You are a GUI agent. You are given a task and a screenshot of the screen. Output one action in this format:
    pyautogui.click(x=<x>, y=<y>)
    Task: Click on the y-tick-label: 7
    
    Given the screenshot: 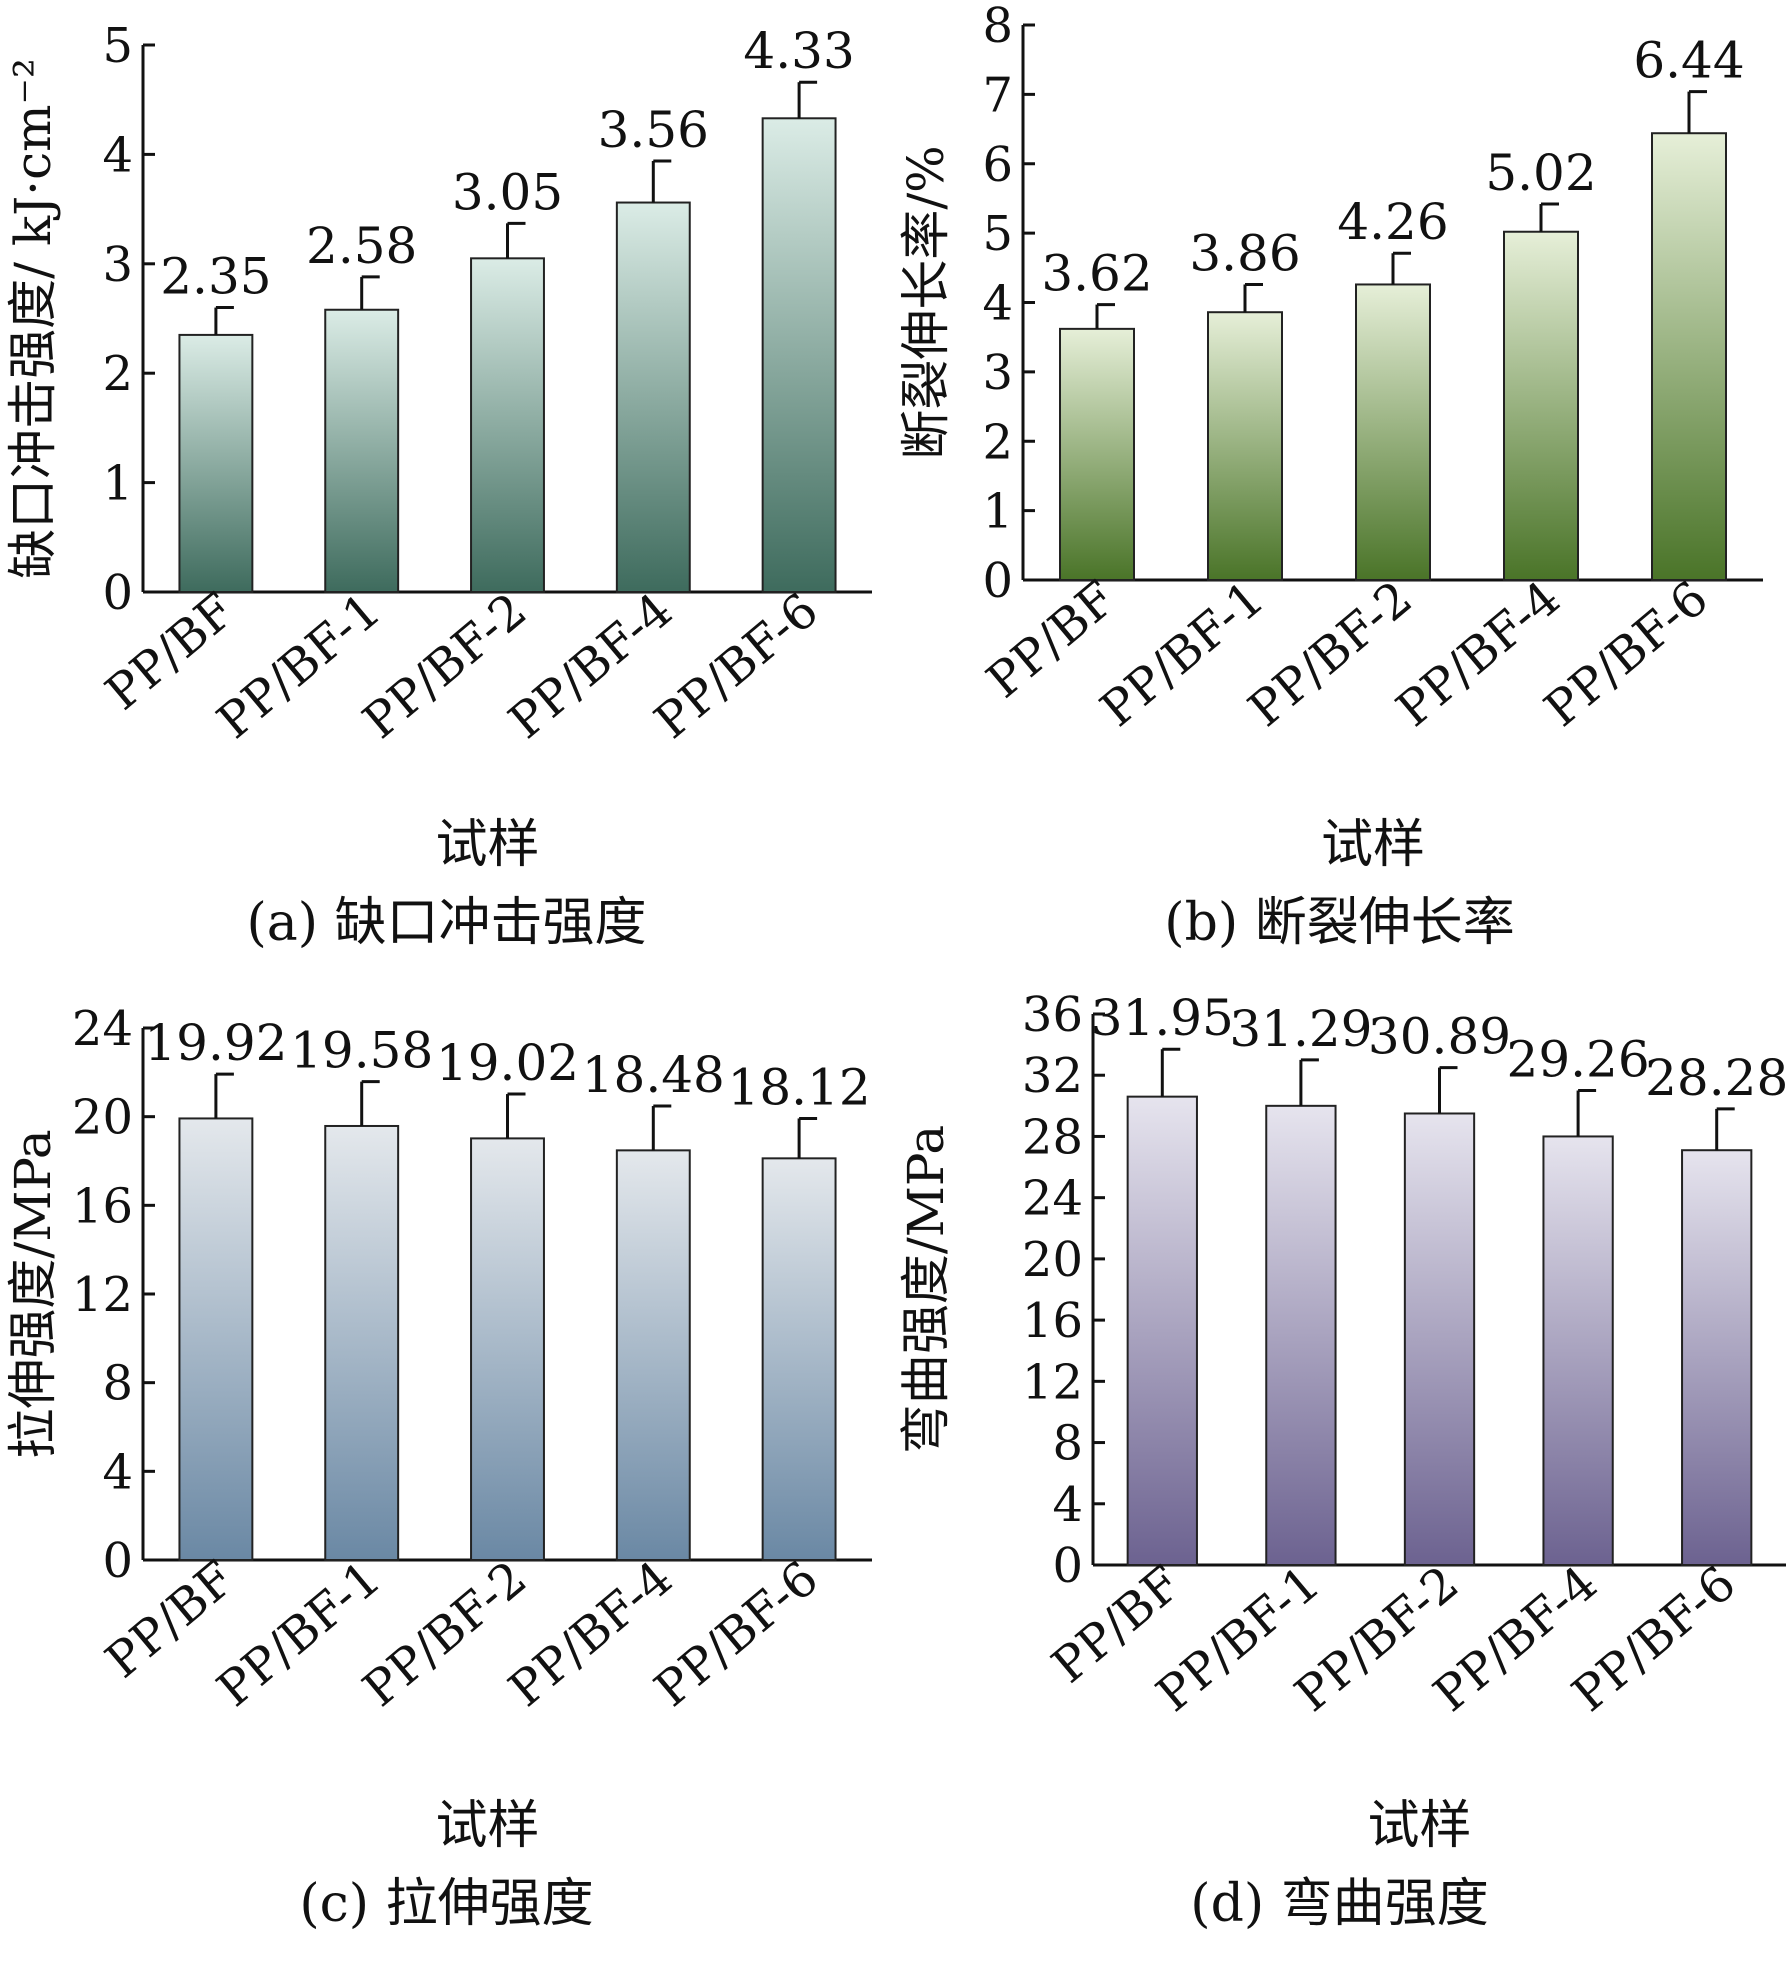 What is the action you would take?
    pyautogui.click(x=997, y=95)
    